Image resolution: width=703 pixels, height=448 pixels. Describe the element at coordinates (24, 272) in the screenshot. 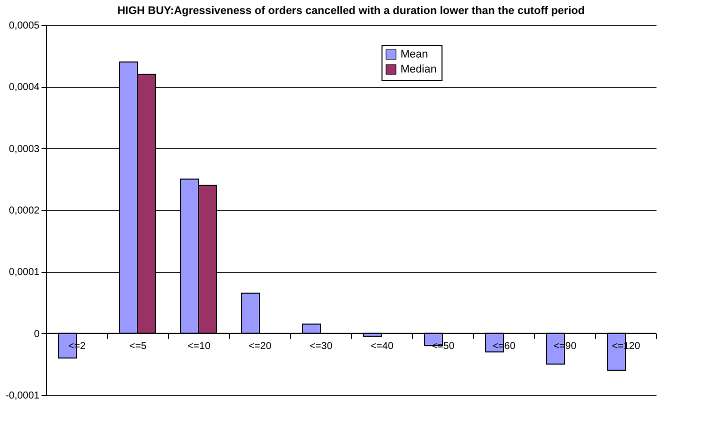

I see `y-tick-label: 0,0001` at that location.